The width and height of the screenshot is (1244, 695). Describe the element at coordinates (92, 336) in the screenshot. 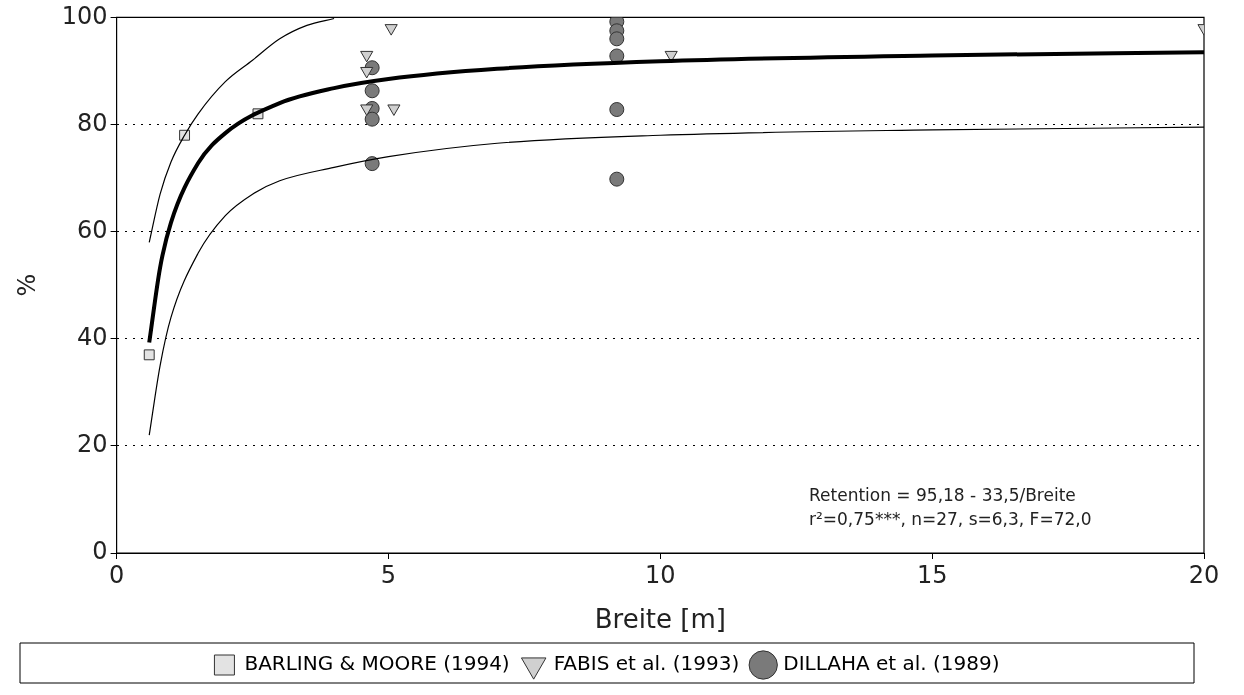

I see `y-tick-label: 40` at that location.